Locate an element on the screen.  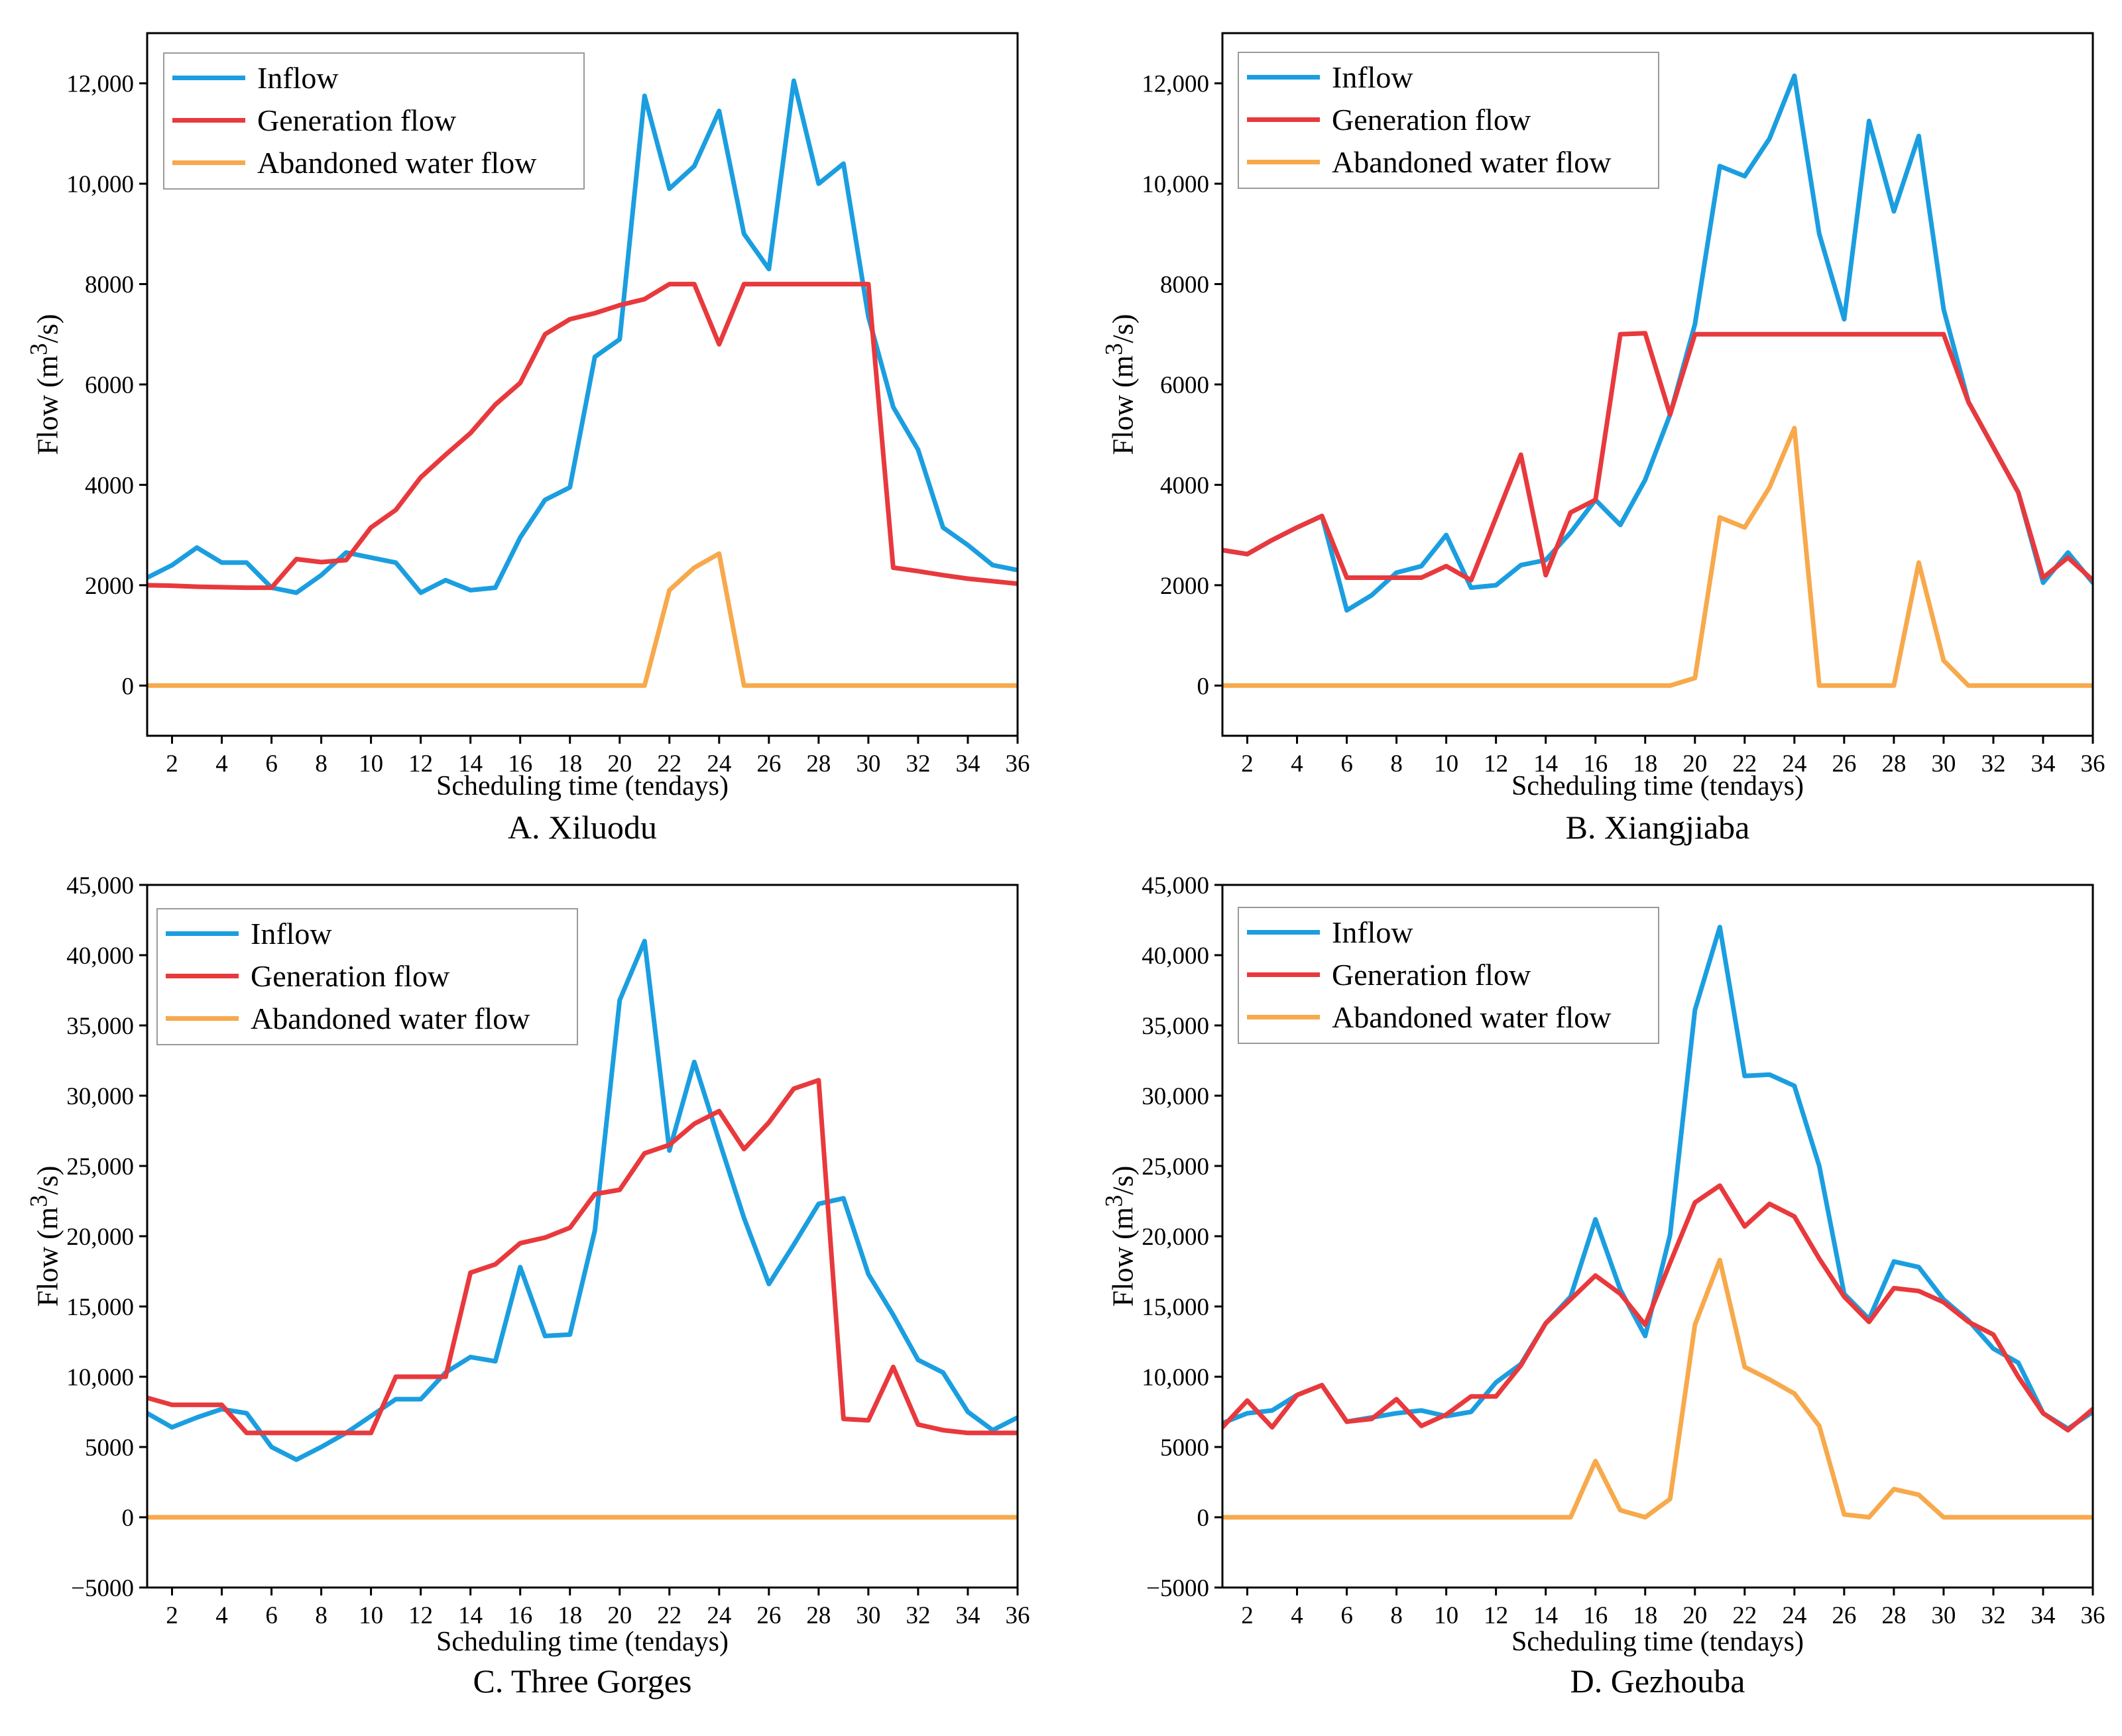
x-tick-label: 34 is located at coordinates (967, 1616).